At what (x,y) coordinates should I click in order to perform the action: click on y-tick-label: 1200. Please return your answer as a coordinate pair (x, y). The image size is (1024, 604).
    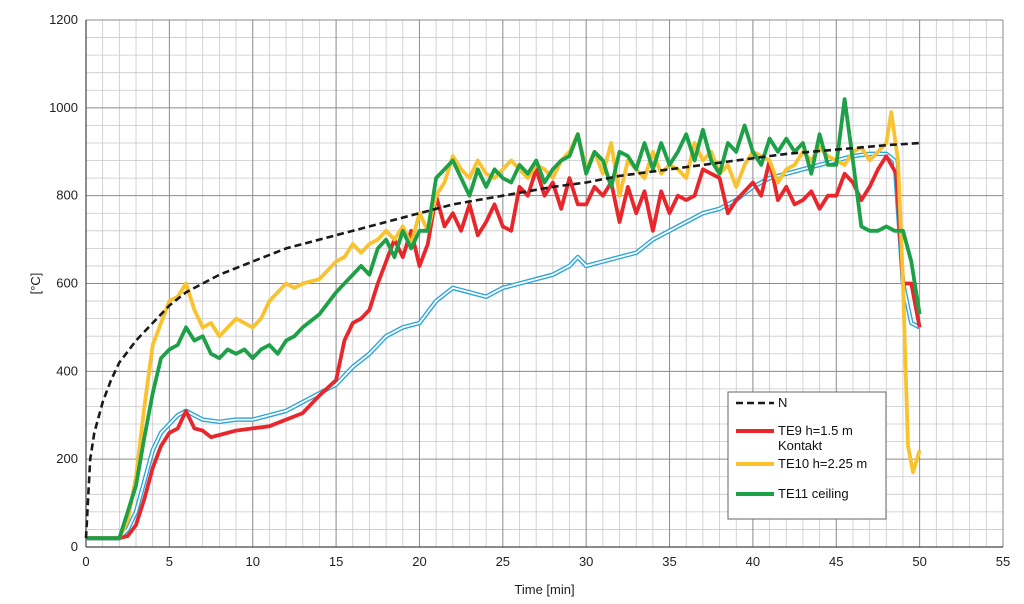
    Looking at the image, I should click on (63, 19).